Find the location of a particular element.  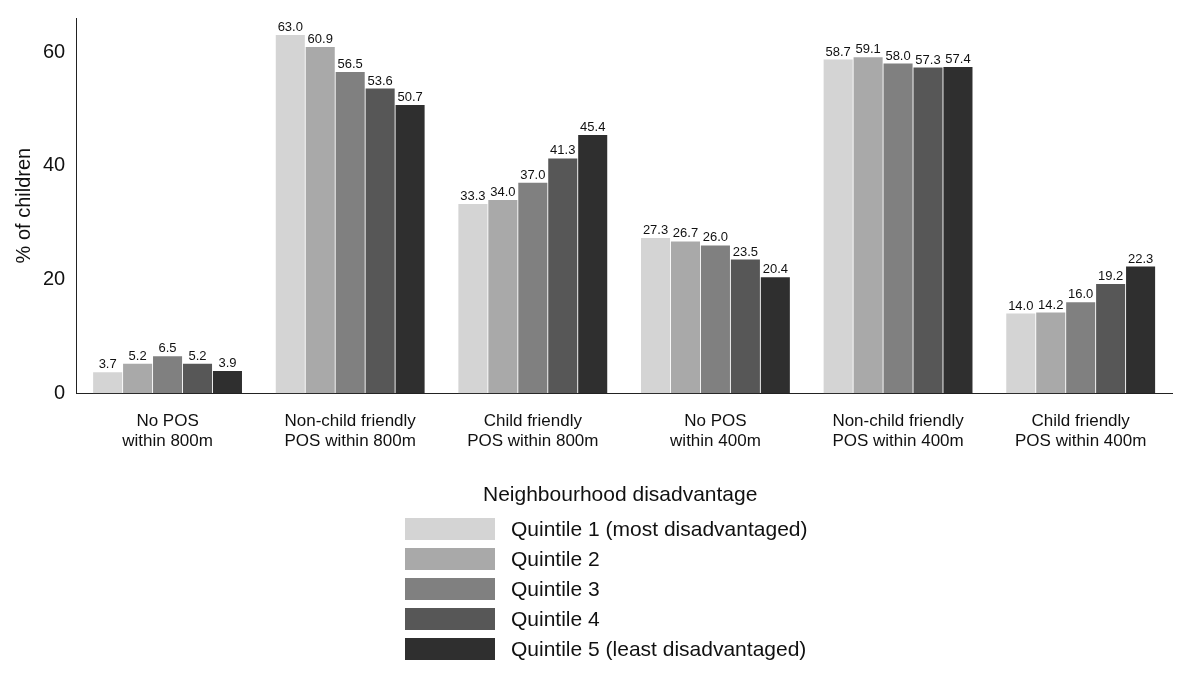

y-tick-label: 40 is located at coordinates (54, 164).